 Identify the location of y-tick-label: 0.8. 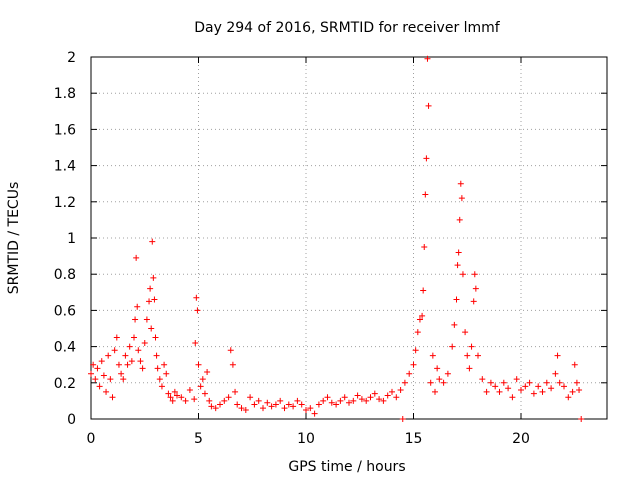
(65, 275).